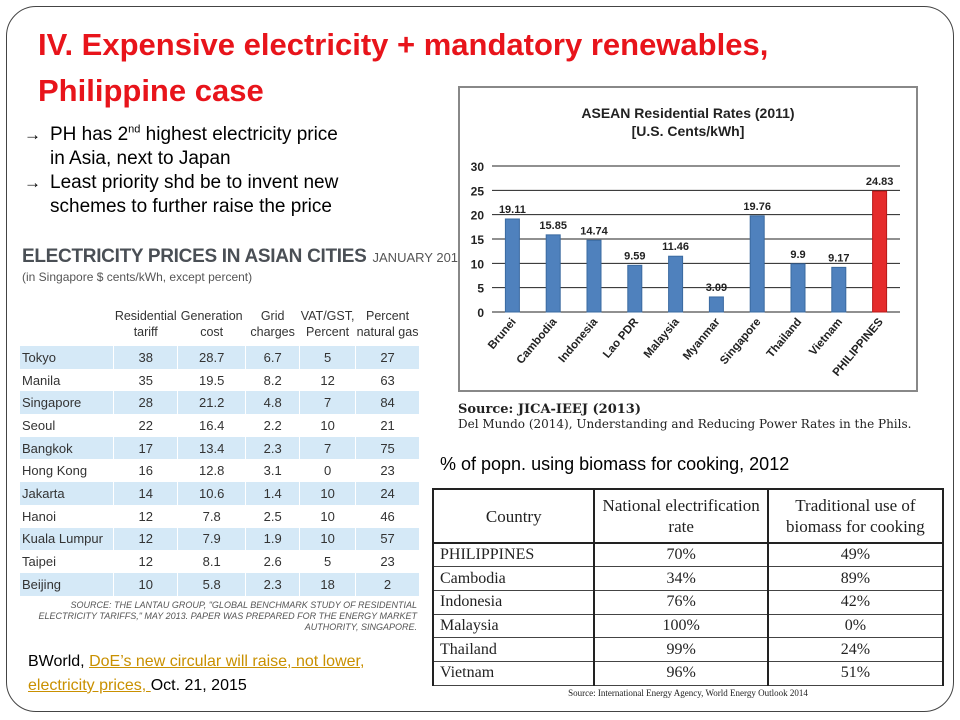 Image resolution: width=960 pixels, height=720 pixels. Describe the element at coordinates (191, 206) in the screenshot. I see `bullet-text: schemes to further raise the price` at that location.